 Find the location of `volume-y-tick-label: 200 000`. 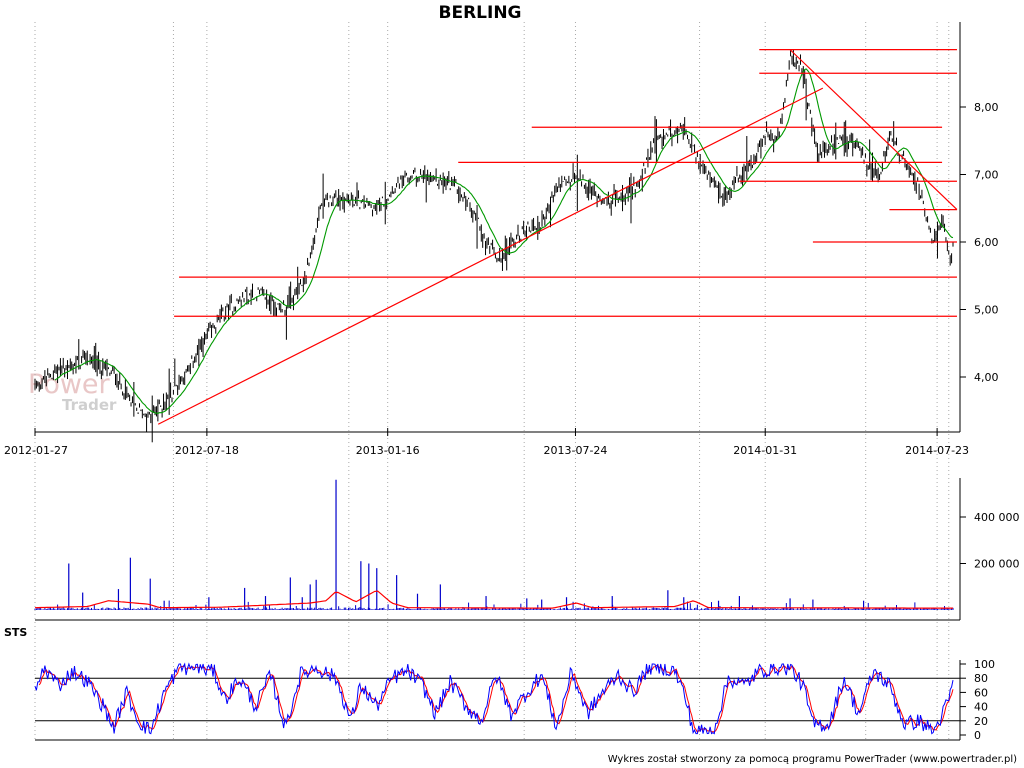

volume-y-tick-label: 200 000 is located at coordinates (997, 564).